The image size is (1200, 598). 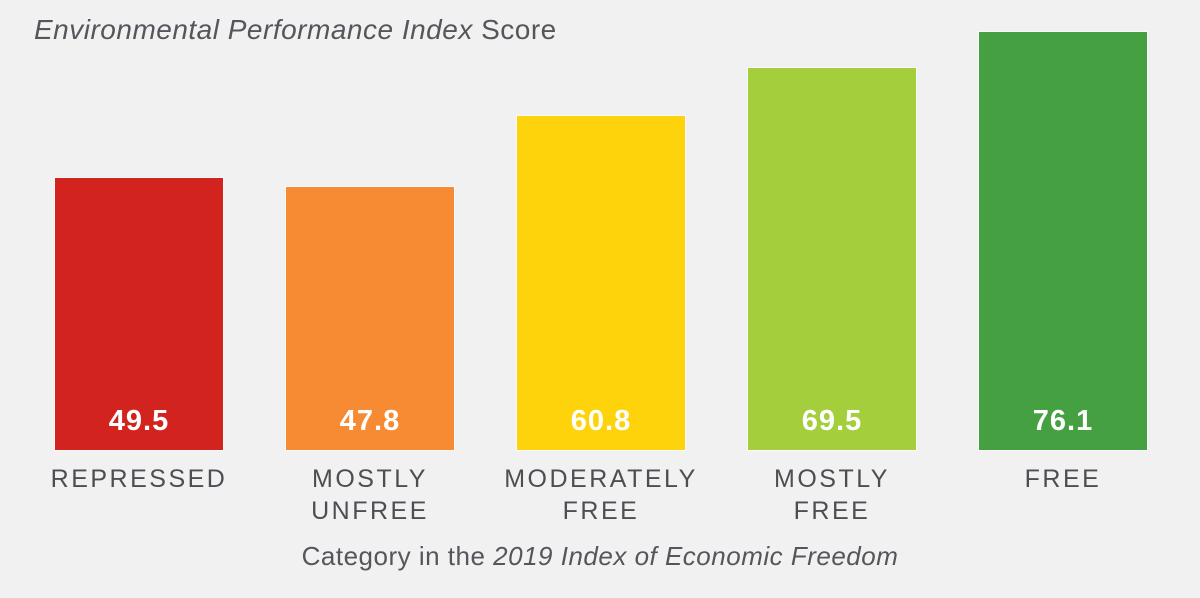 What do you see at coordinates (1063, 479) in the screenshot?
I see `category-label-free: FREE` at bounding box center [1063, 479].